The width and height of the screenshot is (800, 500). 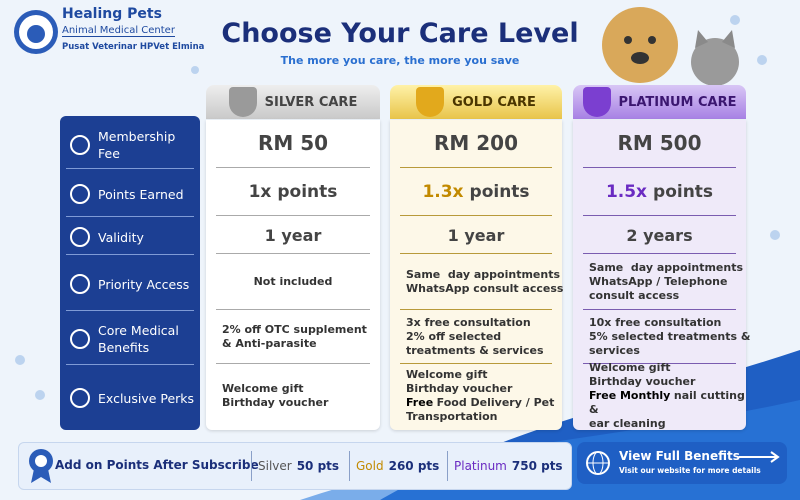 What do you see at coordinates (495, 402) in the screenshot?
I see `perk-text: Food Delivery / Pet` at bounding box center [495, 402].